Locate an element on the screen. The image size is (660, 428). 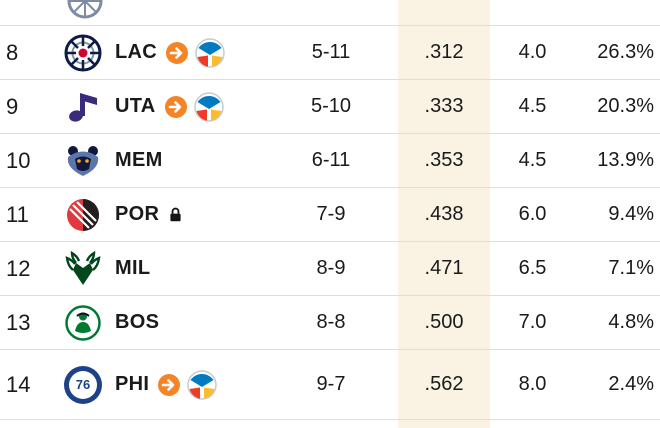
table-row: 12 MIL 8-9 .471 6.5 7.1% is located at coordinates (330, 269).